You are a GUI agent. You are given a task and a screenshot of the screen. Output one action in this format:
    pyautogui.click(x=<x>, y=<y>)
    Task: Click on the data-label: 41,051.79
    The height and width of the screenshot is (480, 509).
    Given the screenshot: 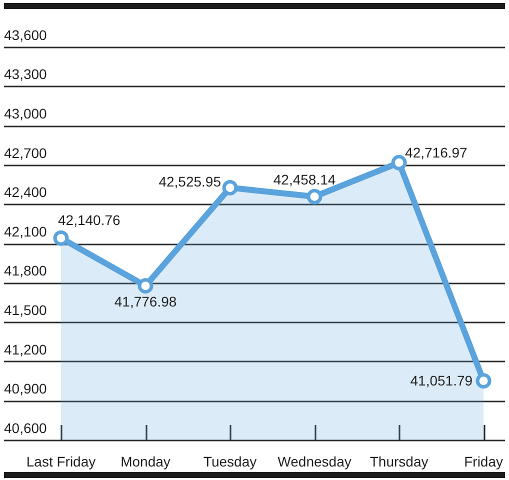 What is the action you would take?
    pyautogui.click(x=441, y=380)
    